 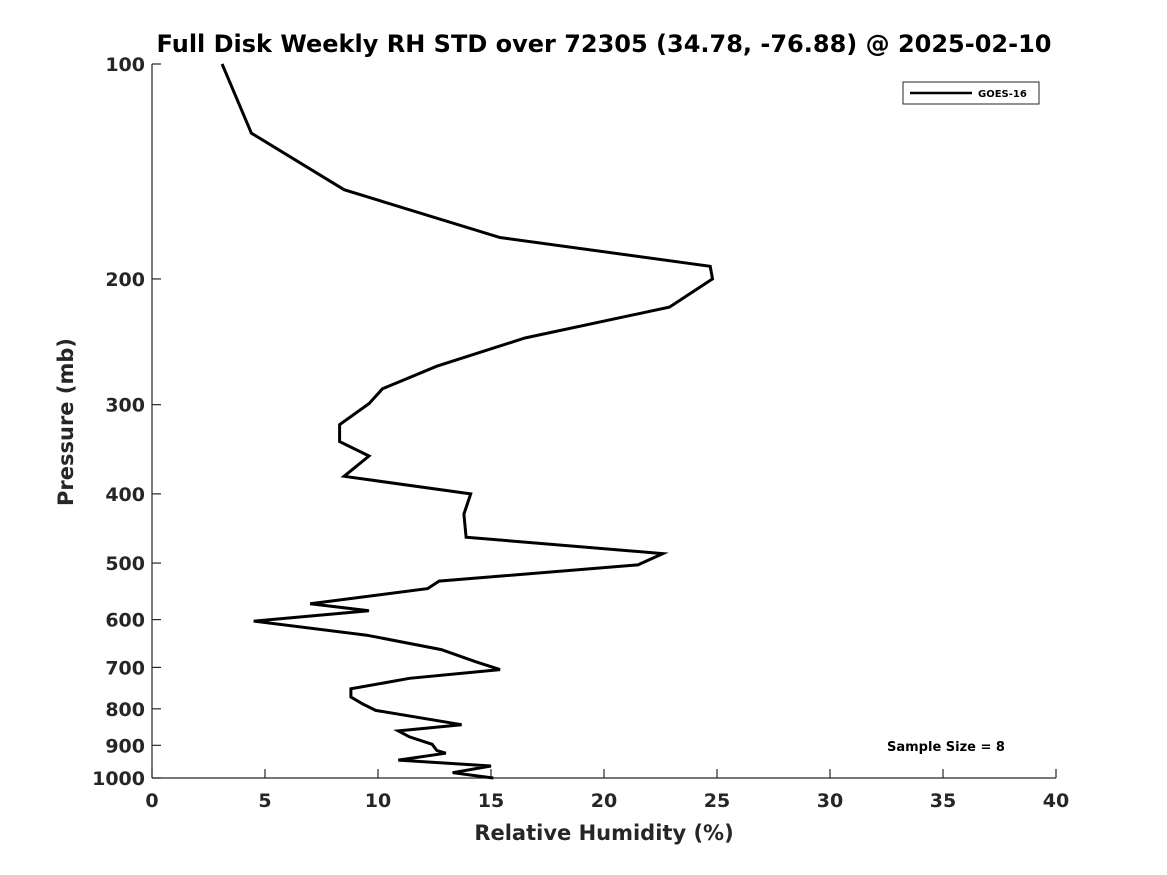 What do you see at coordinates (830, 801) in the screenshot?
I see `x-tick-label: 30` at bounding box center [830, 801].